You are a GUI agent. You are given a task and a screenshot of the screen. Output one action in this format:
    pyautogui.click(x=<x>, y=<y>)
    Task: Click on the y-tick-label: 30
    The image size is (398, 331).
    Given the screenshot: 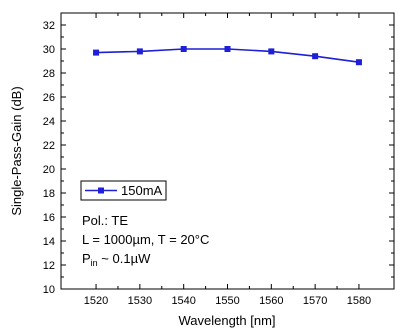 What is the action you would take?
    pyautogui.click(x=49, y=50)
    